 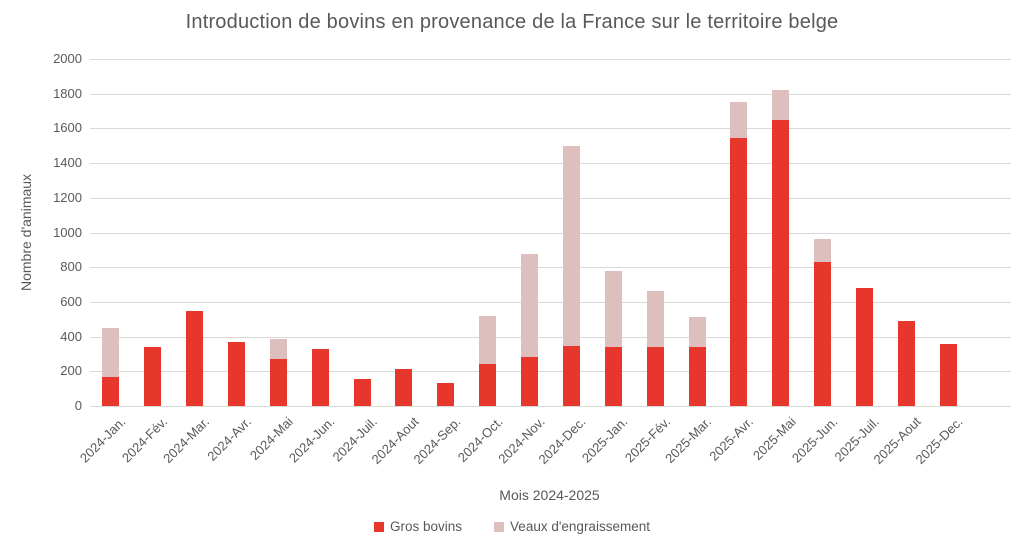 What do you see at coordinates (67, 163) in the screenshot?
I see `y-tick-label: 1400` at bounding box center [67, 163].